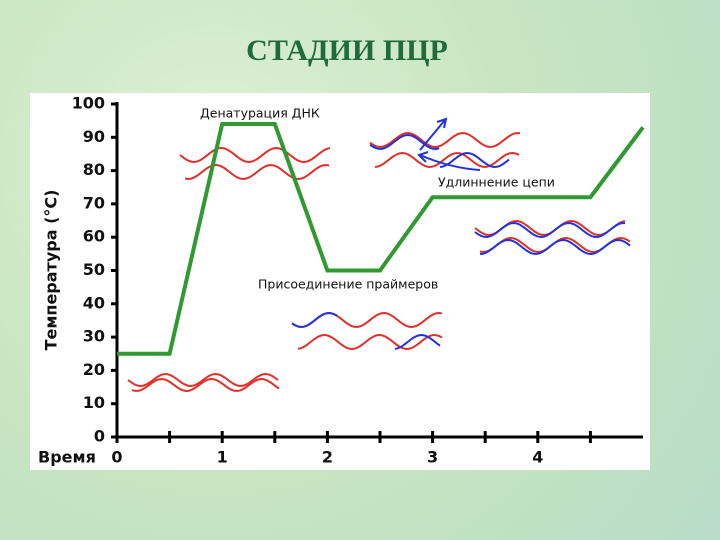  I want to click on x-tick-label: 4, so click(537, 457).